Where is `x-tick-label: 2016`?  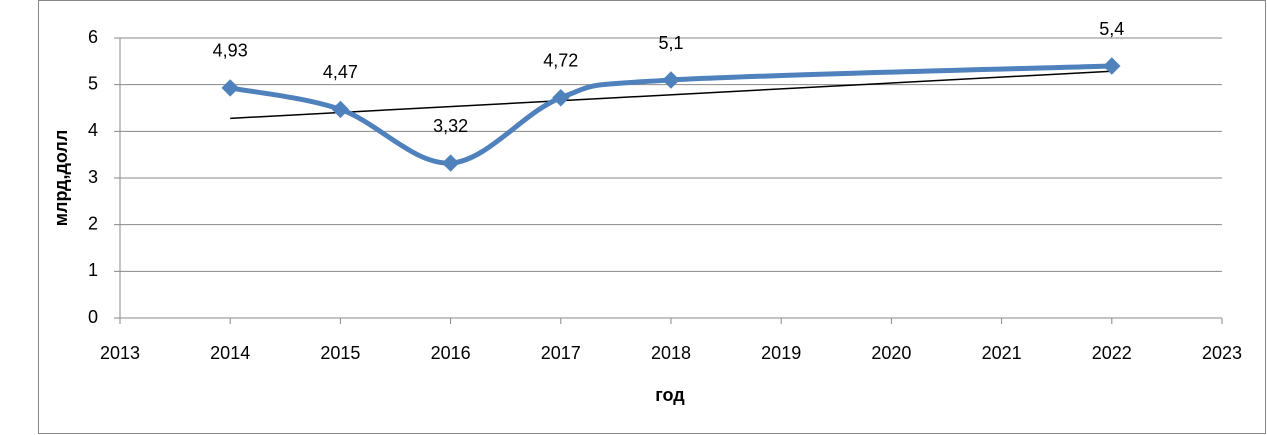 x-tick-label: 2016 is located at coordinates (451, 353).